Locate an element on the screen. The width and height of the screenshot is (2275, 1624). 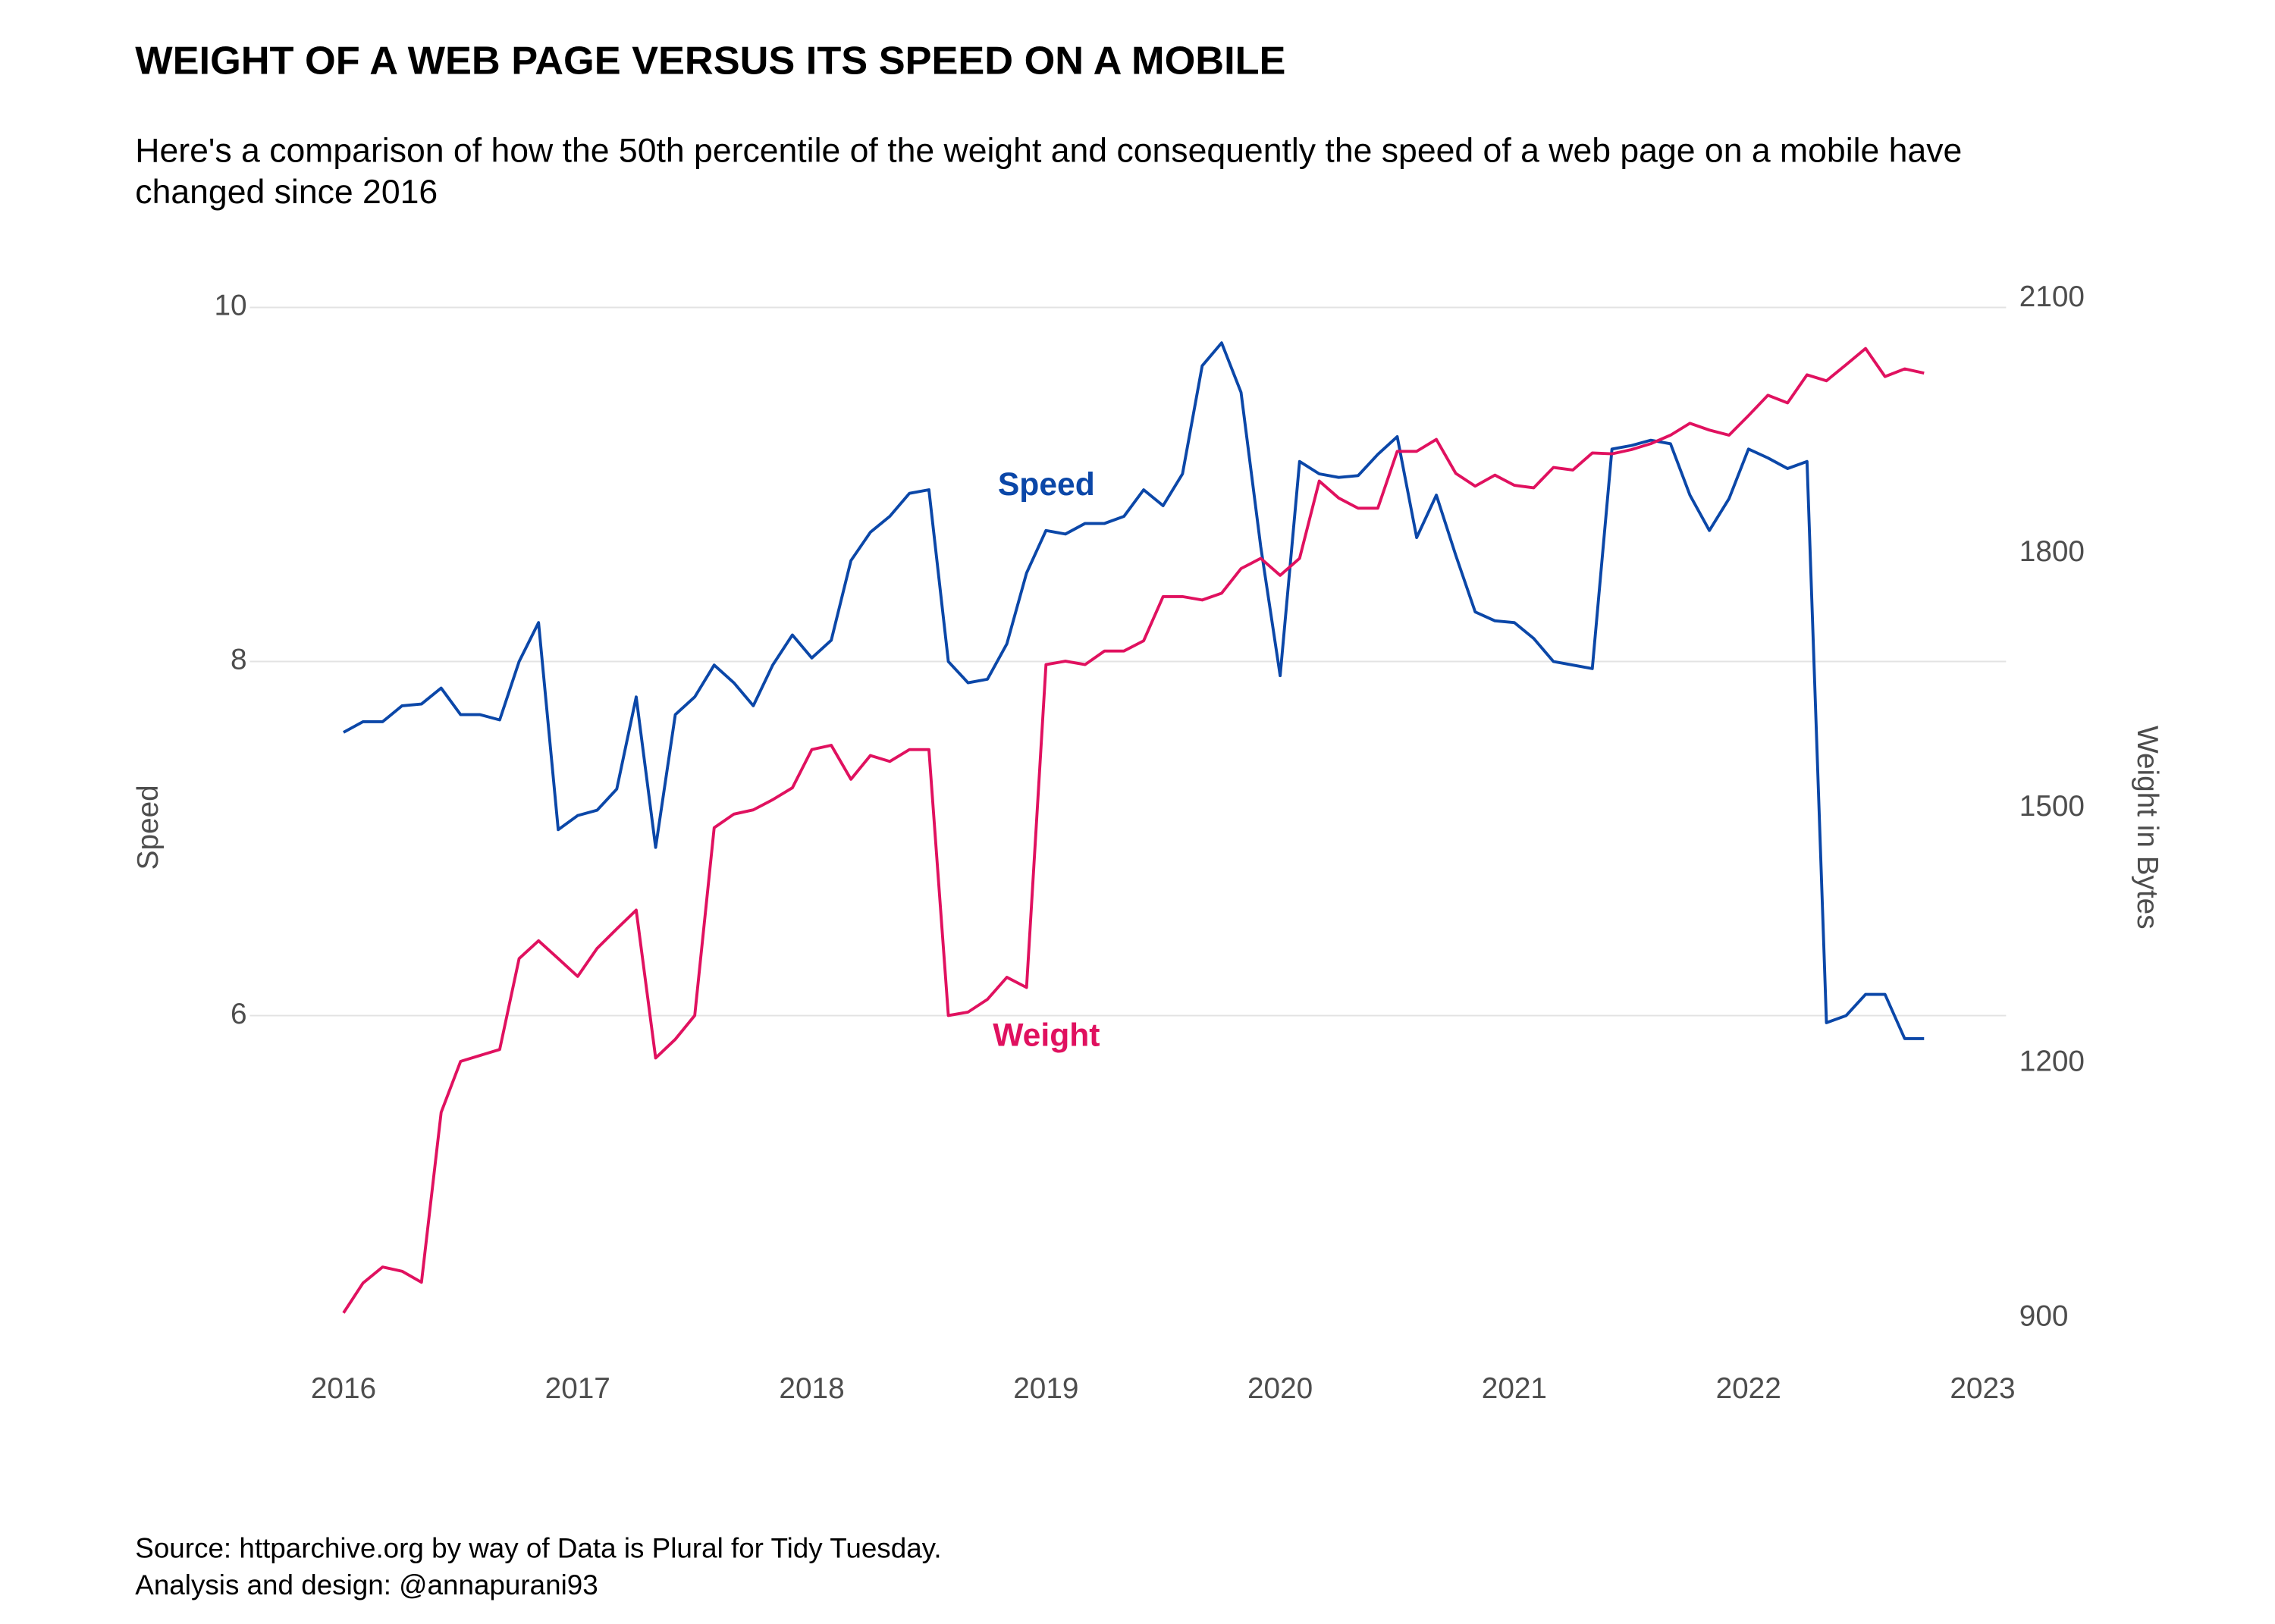
caption-line: Analysis and design: @annapurani93 is located at coordinates (366, 1584).